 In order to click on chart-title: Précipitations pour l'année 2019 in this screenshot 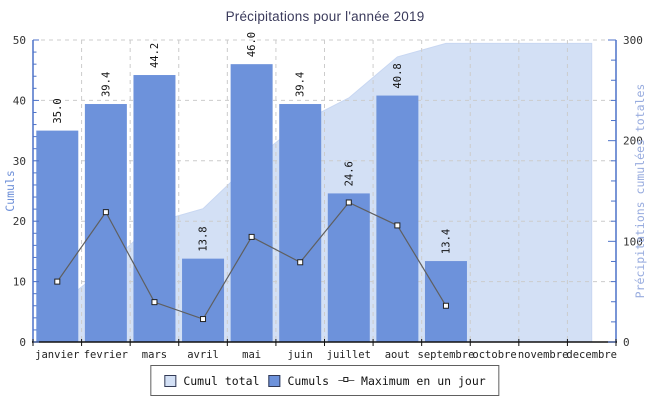, I will do `click(325, 16)`.